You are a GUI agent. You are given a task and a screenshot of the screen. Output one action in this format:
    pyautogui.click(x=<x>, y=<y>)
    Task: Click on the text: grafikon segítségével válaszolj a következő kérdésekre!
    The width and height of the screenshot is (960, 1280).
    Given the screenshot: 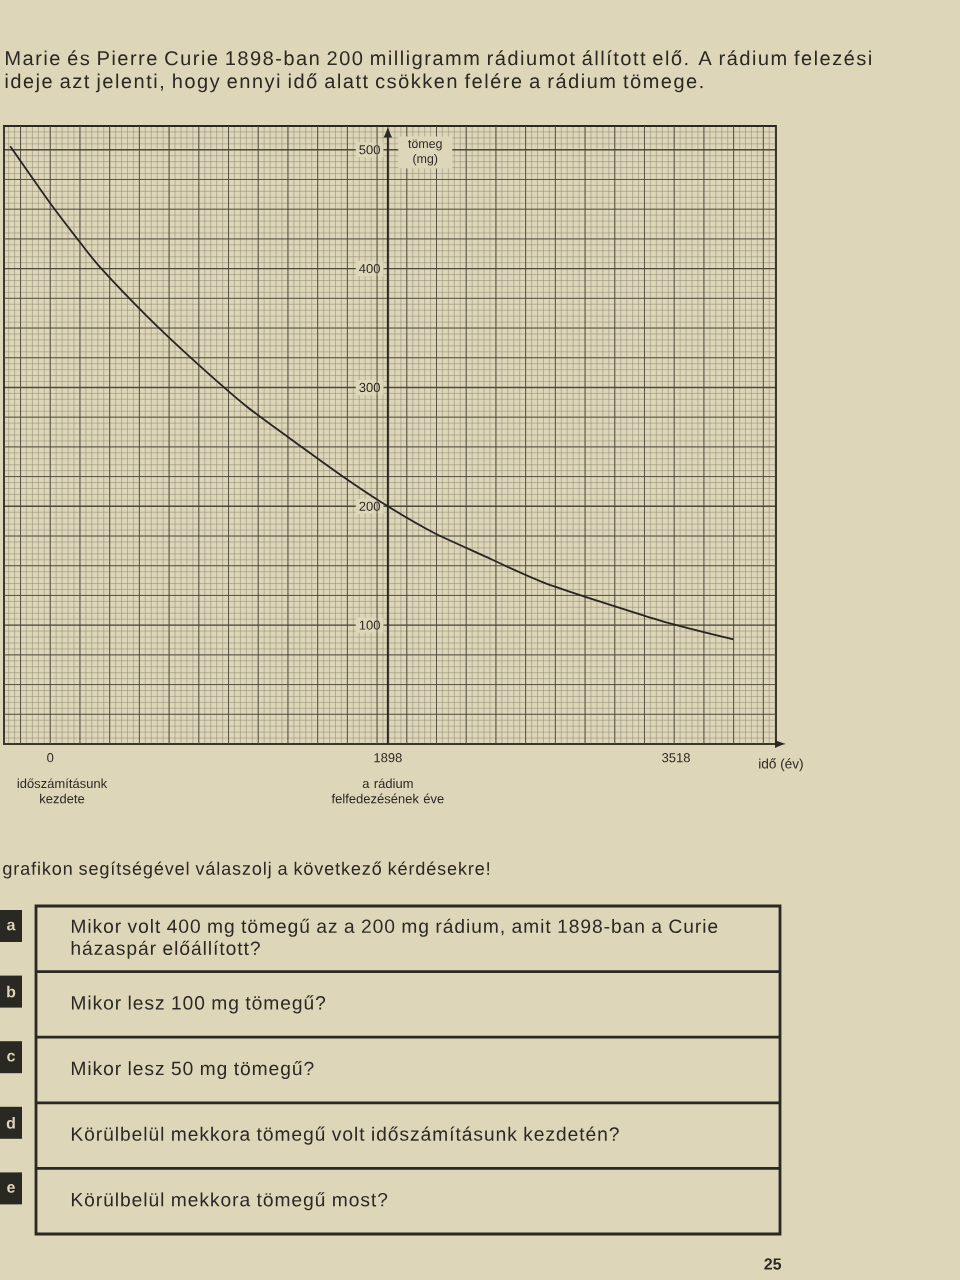 What is the action you would take?
    pyautogui.click(x=246, y=870)
    